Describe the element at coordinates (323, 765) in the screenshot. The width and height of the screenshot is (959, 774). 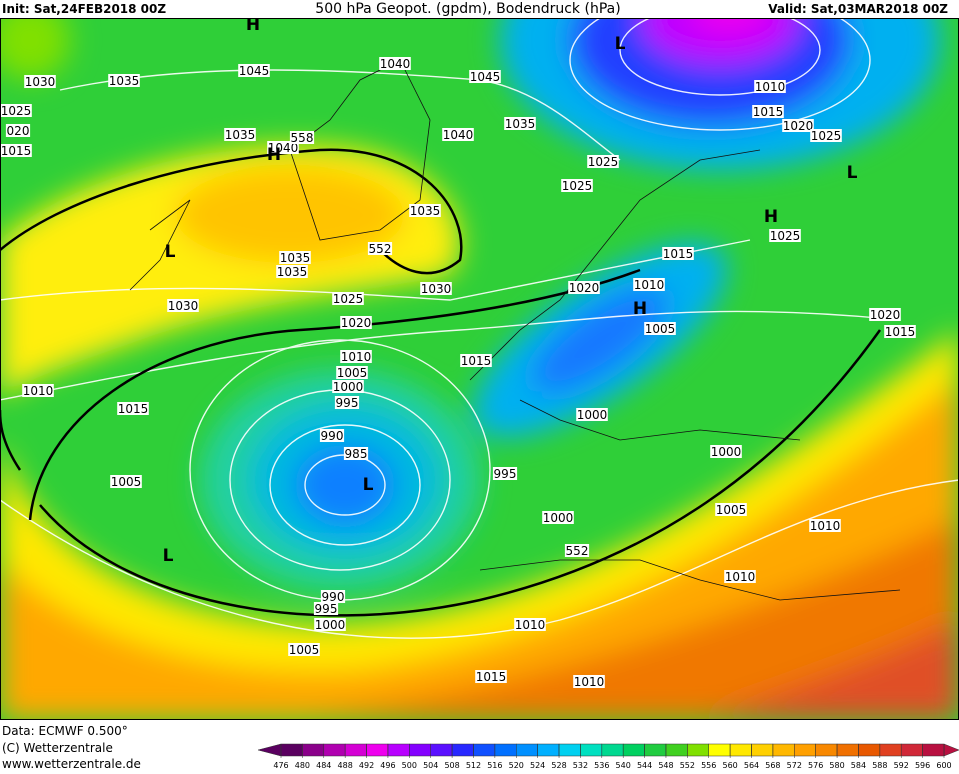
I see `colorbar-tick-label: 484` at that location.